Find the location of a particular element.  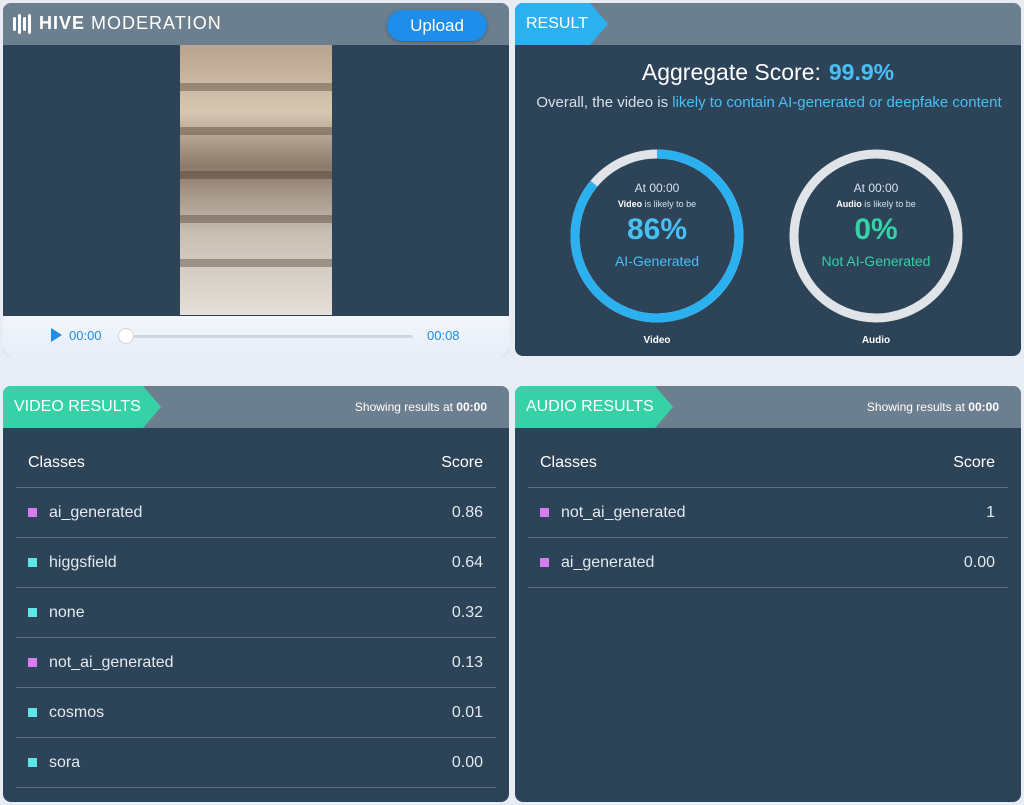

table-row: not_ai_generated 1 is located at coordinates (768, 513).